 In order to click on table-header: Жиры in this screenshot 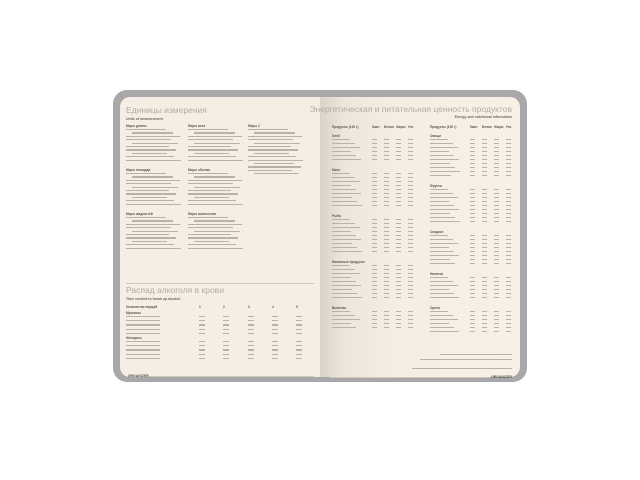, I will do `click(401, 127)`.